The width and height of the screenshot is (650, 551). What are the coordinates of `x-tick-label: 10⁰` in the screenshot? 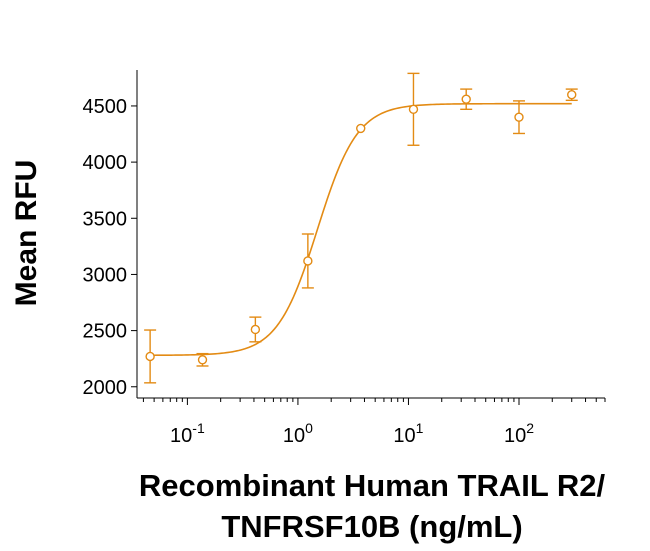 It's located at (298, 433).